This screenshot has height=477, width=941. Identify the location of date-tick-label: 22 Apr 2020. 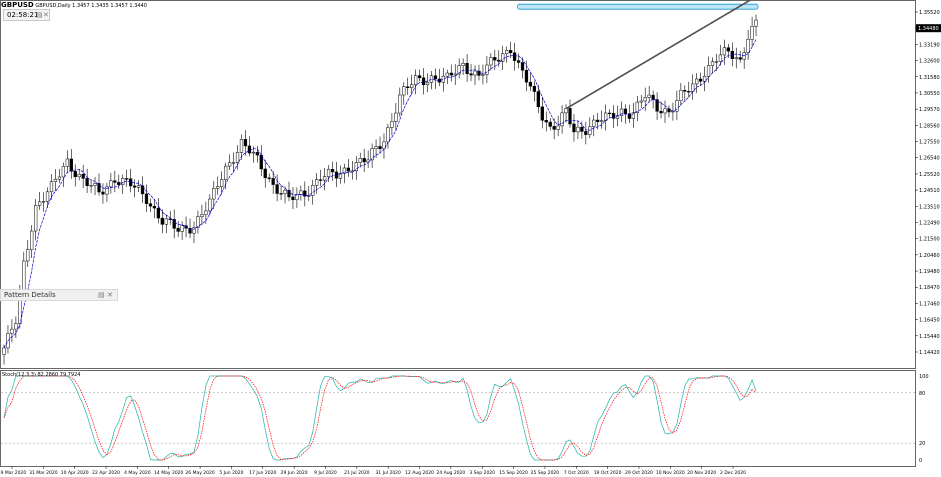
(106, 473).